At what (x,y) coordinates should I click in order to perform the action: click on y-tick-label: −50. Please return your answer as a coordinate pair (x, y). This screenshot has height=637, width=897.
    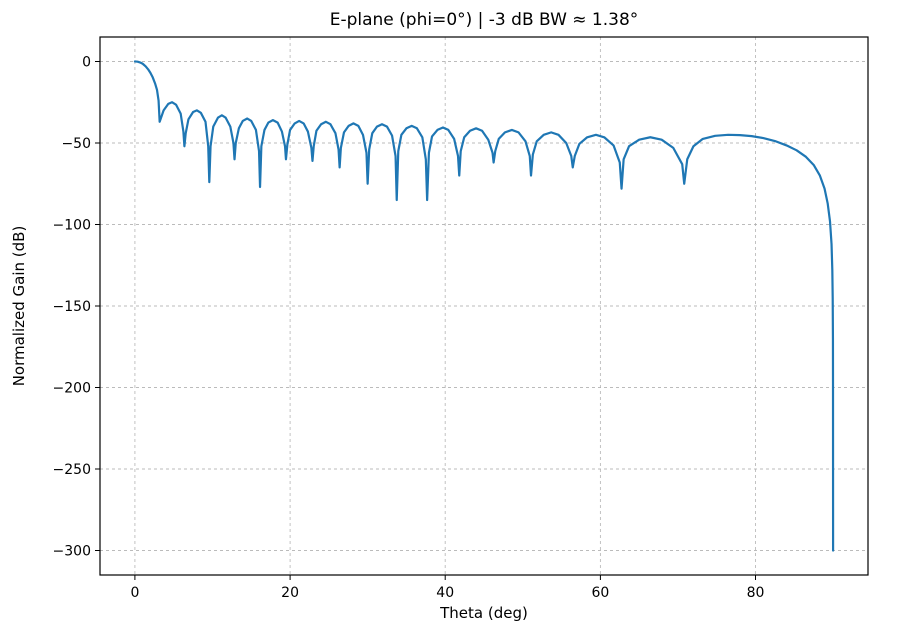
    Looking at the image, I should click on (76, 144).